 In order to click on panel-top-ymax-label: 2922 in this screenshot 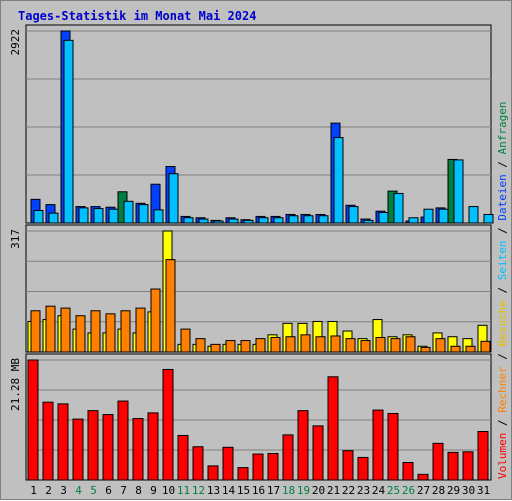, I will do `click(15, 42)`.